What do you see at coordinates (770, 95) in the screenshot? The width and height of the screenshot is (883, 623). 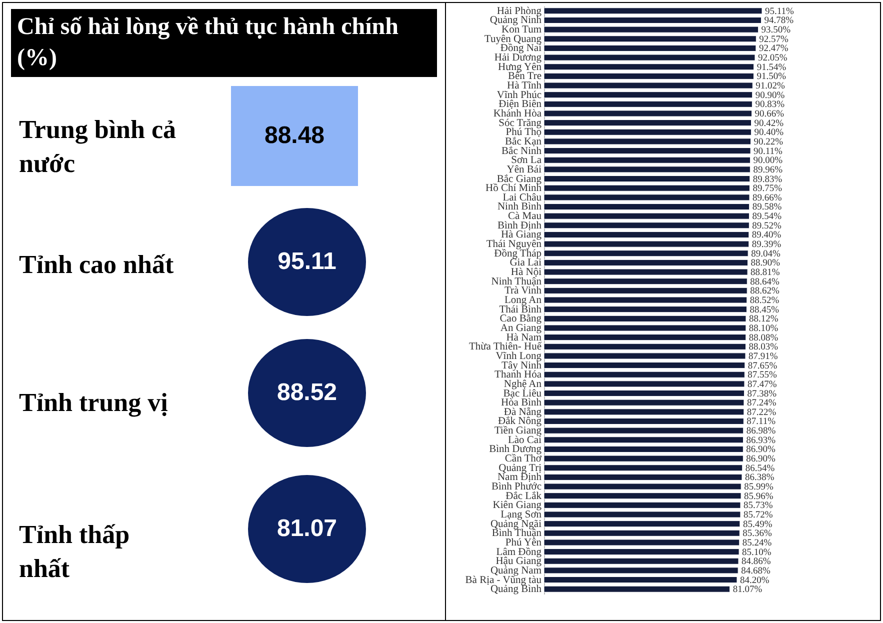 I see `data-label: 90.90%` at bounding box center [770, 95].